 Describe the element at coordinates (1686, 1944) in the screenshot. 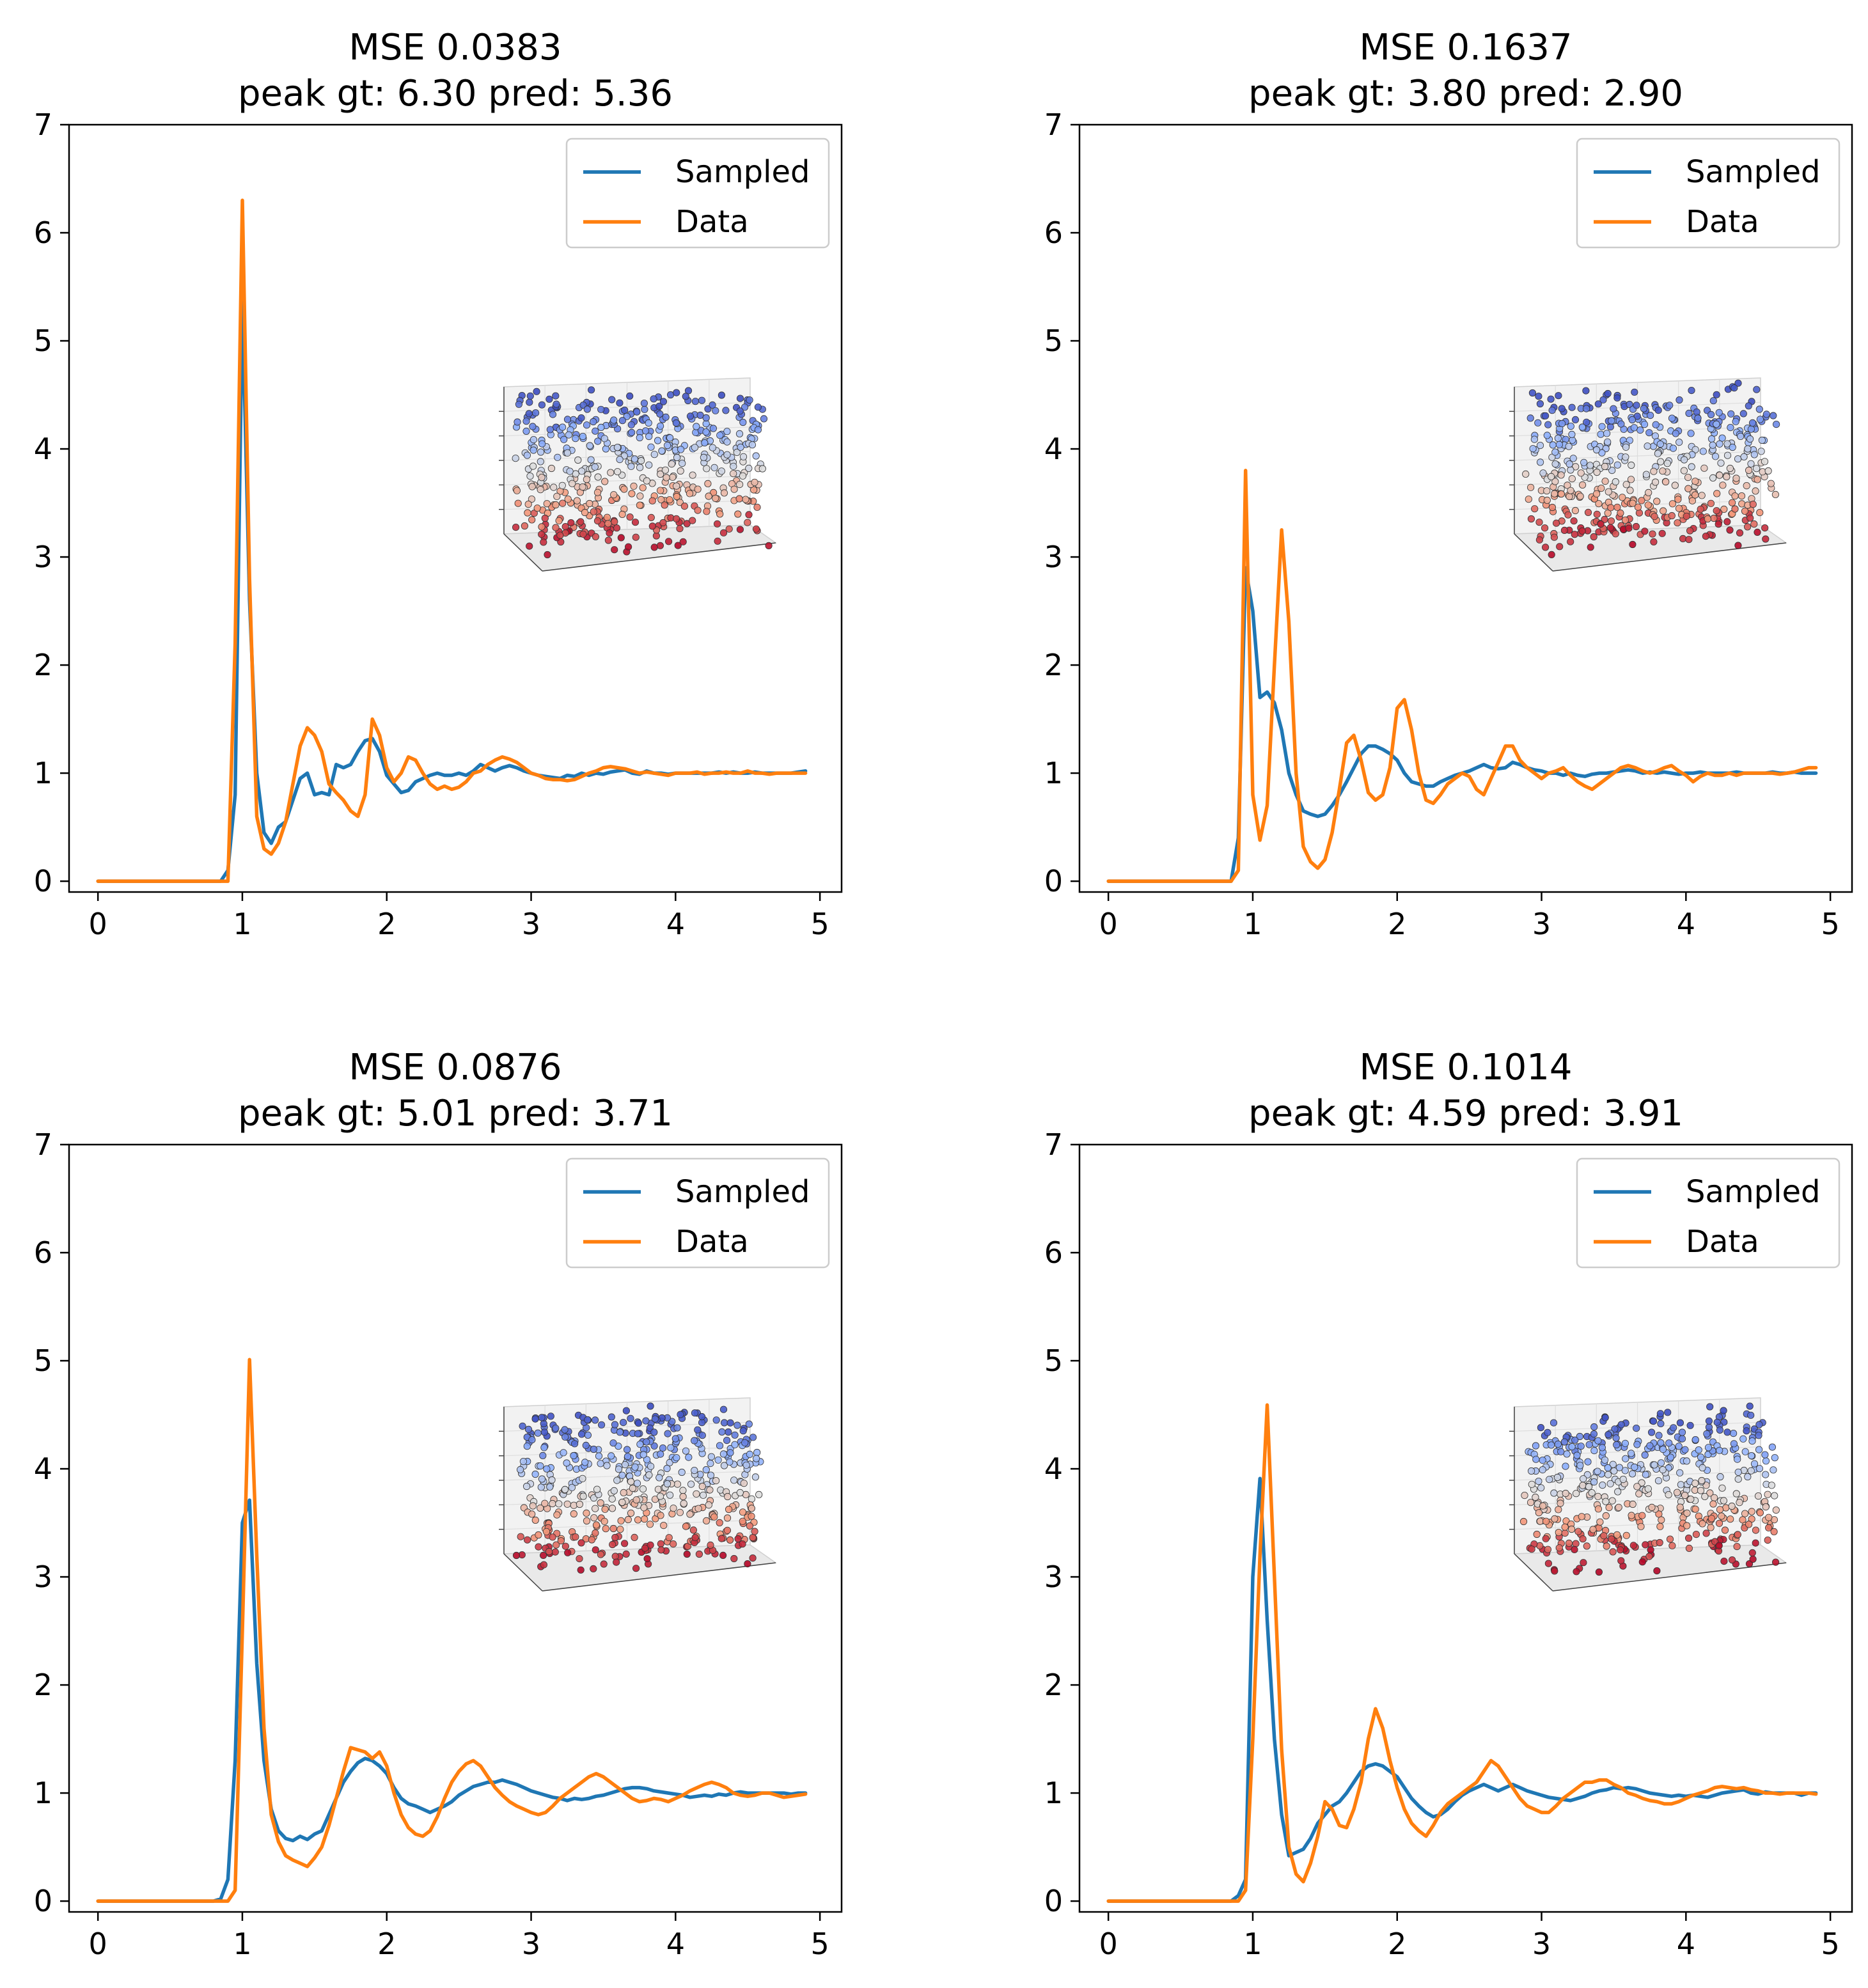

I see `x-tick-label: 4` at that location.